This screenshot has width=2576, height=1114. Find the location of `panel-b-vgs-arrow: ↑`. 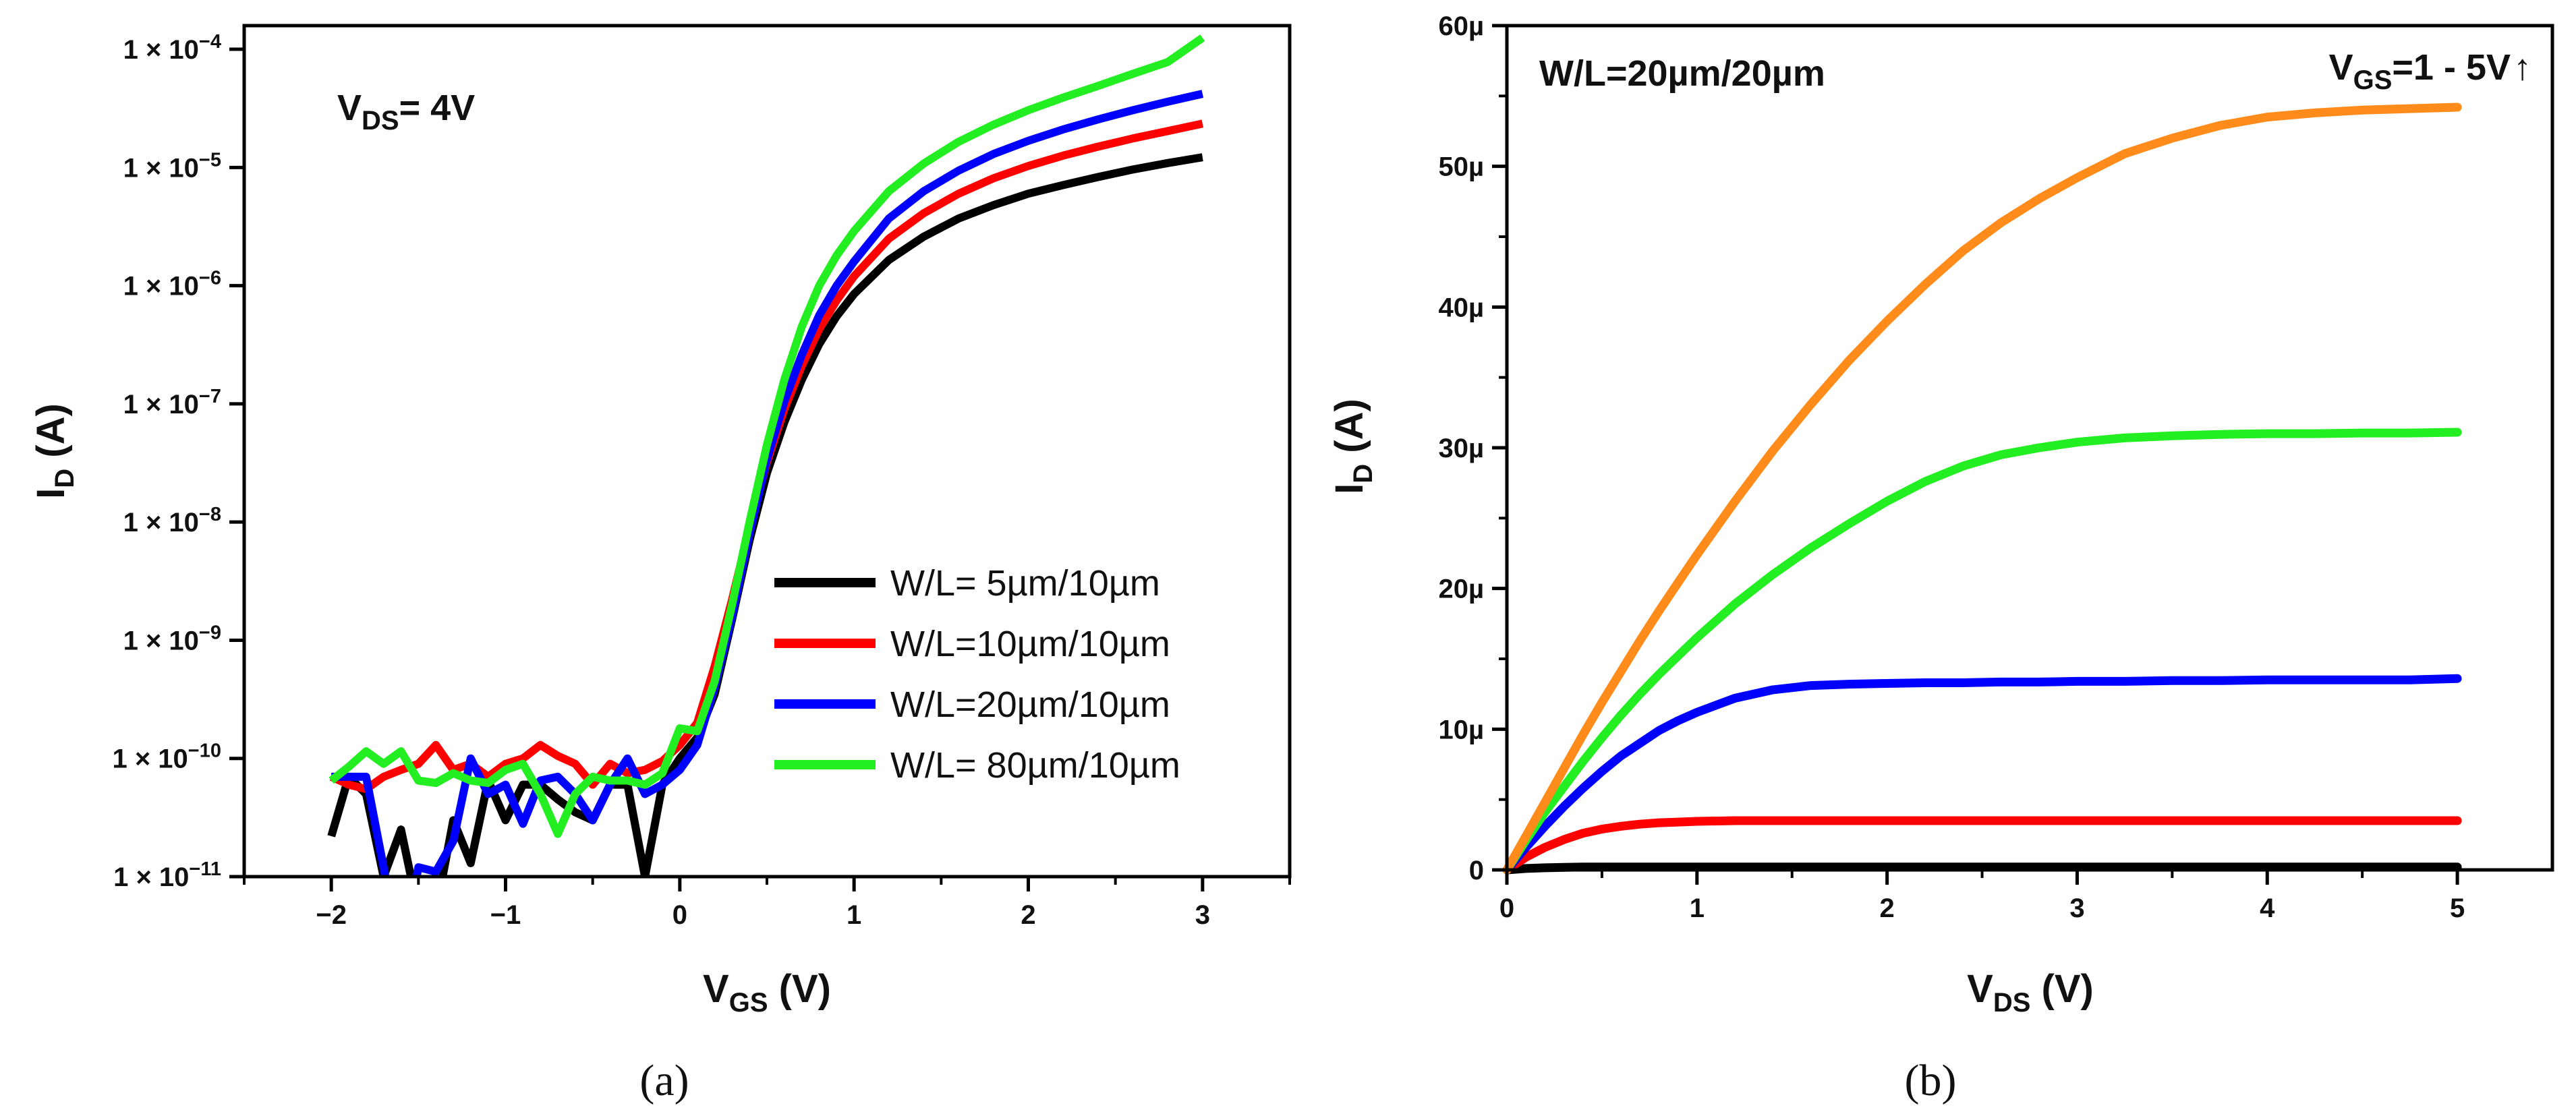

panel-b-vgs-arrow: ↑ is located at coordinates (2522, 67).